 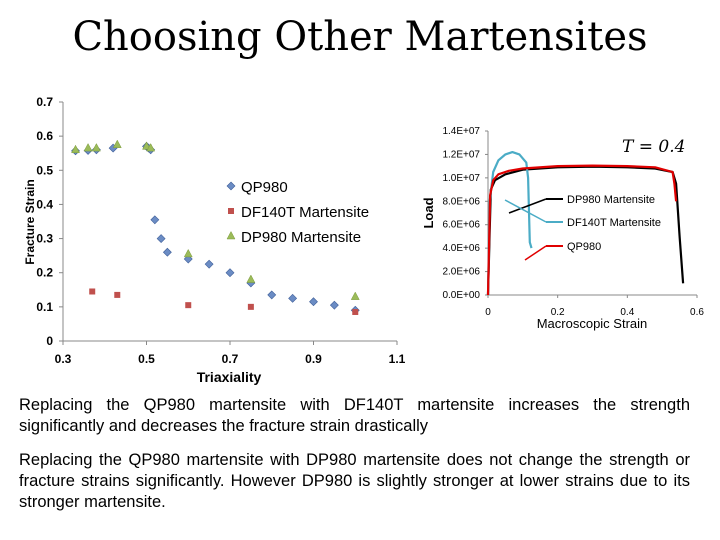 I want to click on x-tick-label: 0.2, so click(x=558, y=312).